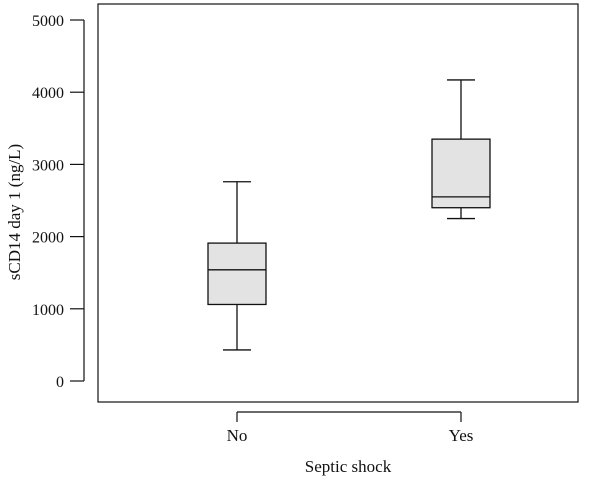 The height and width of the screenshot is (480, 600). I want to click on y-tick-label: 5000, so click(48, 21).